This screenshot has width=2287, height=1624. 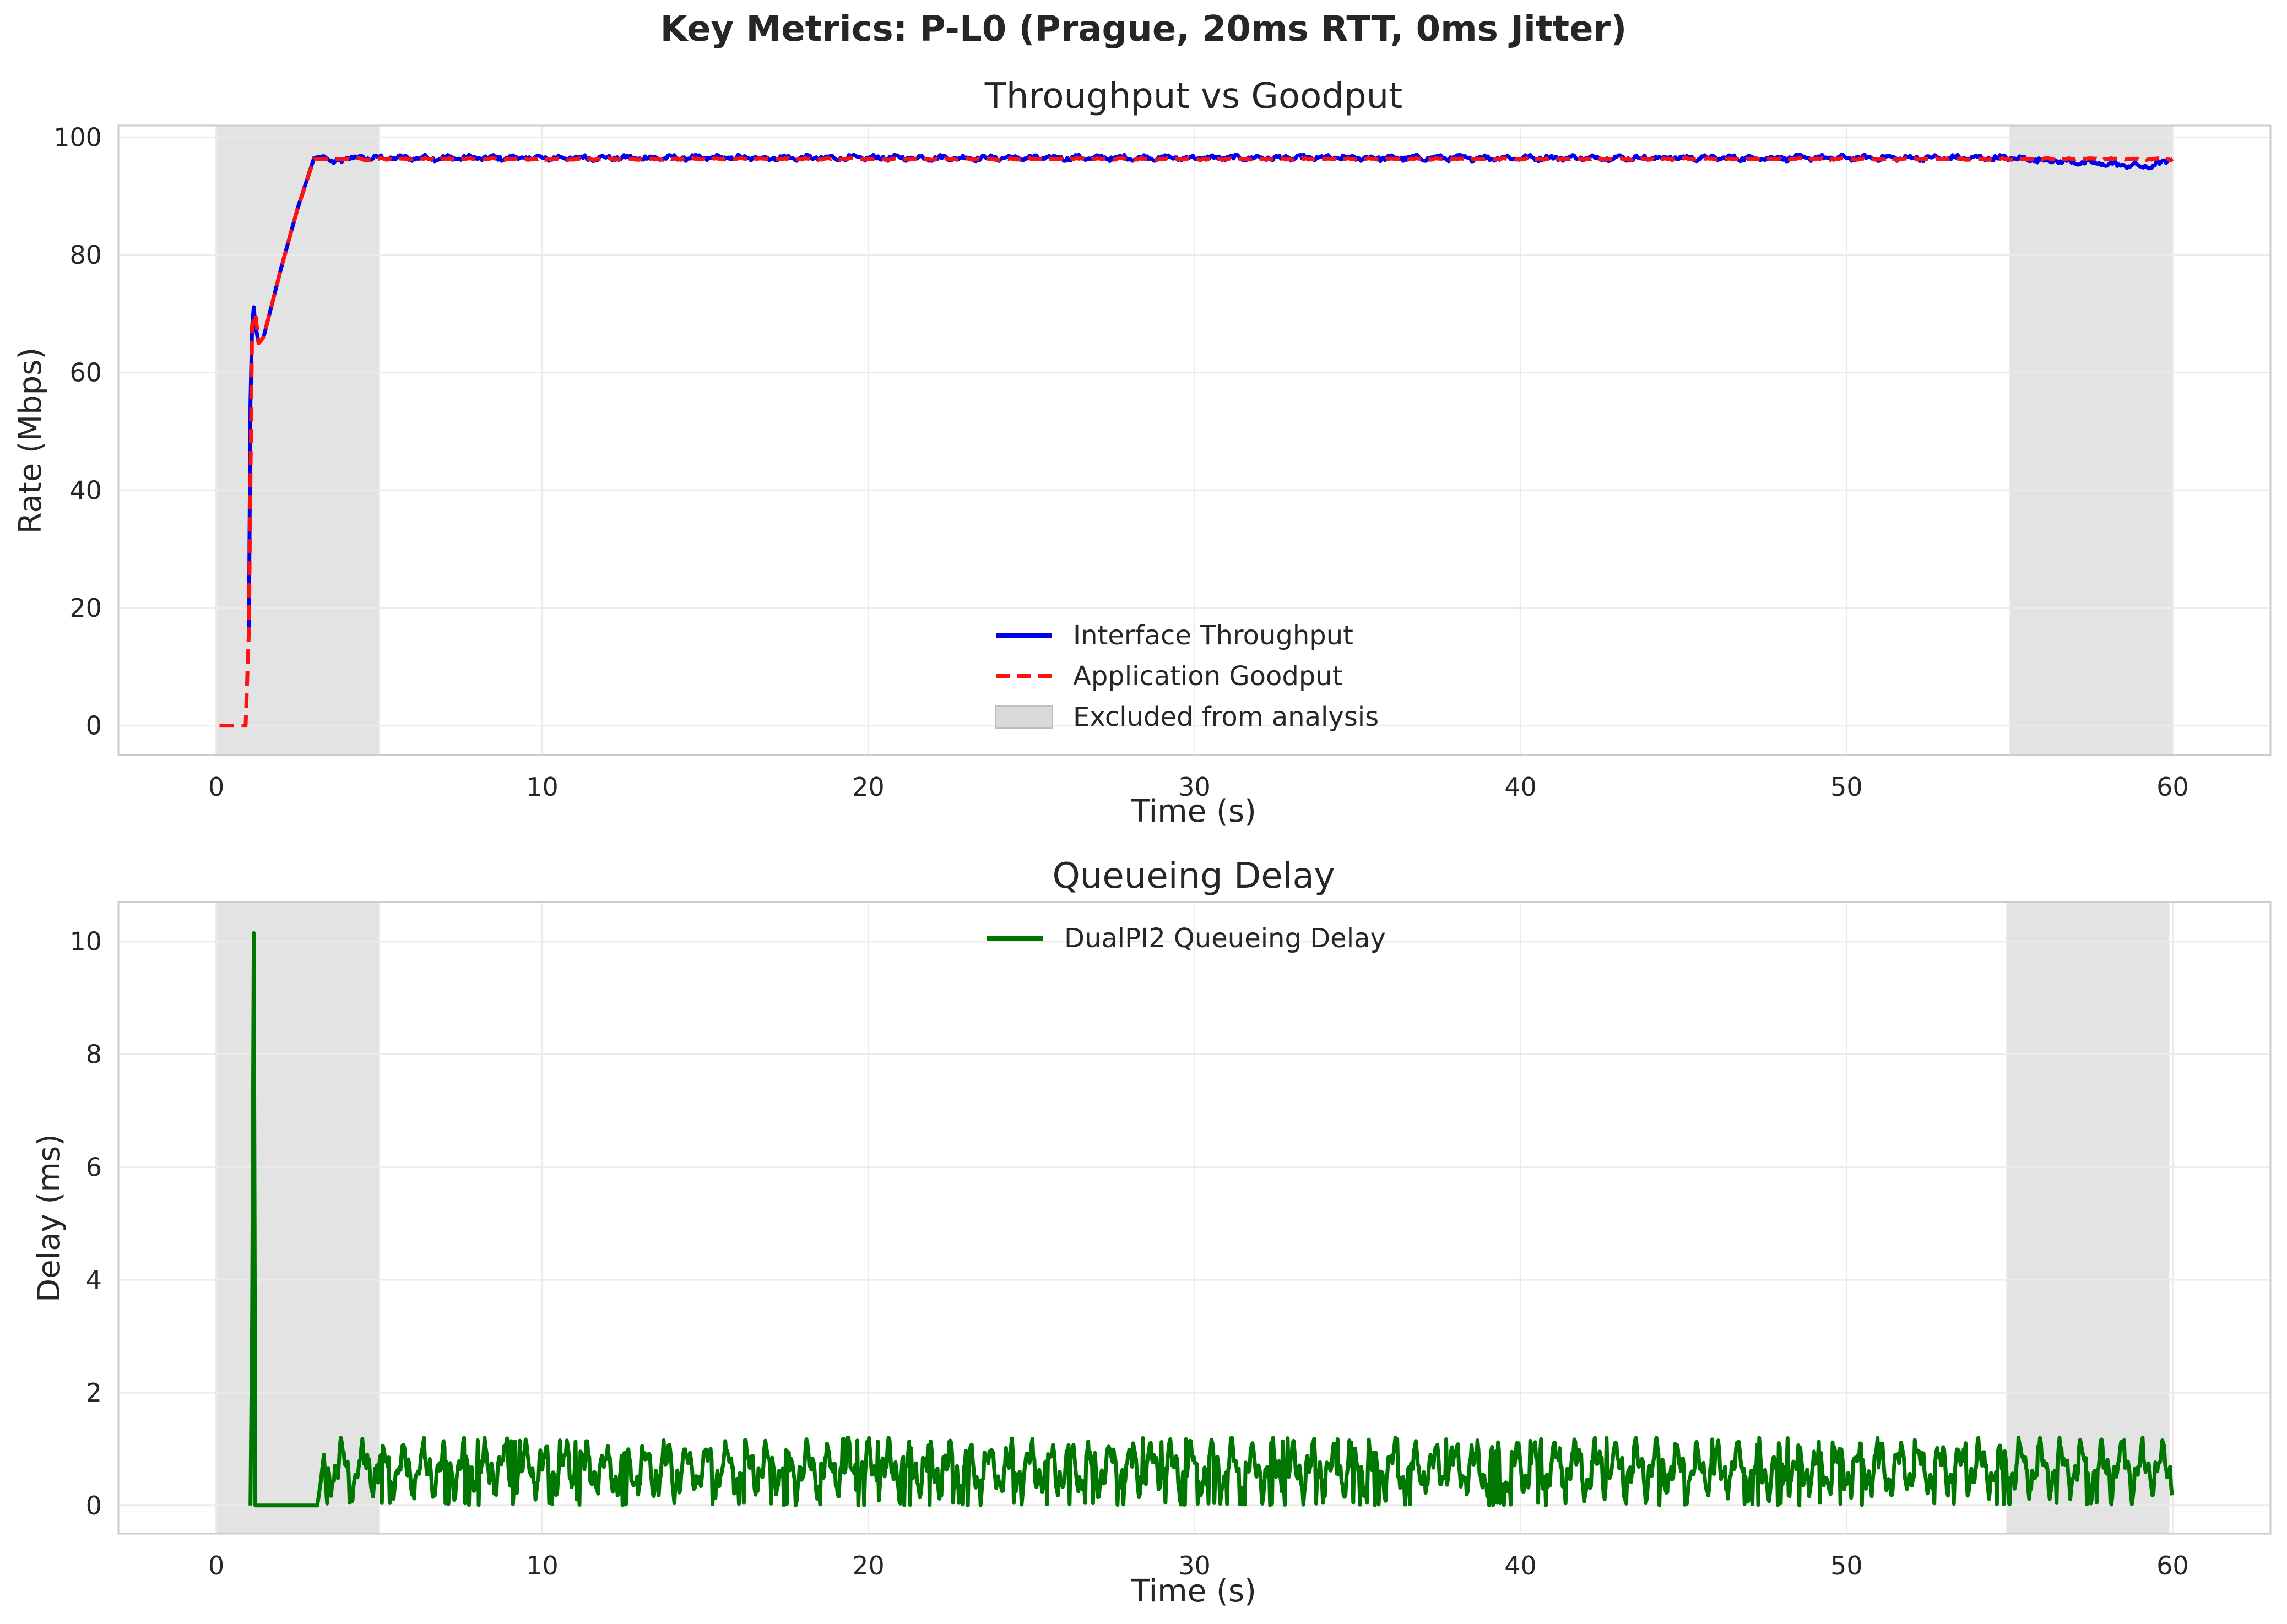 What do you see at coordinates (1208, 676) in the screenshot?
I see `legend-goodput-label: Application Goodput` at bounding box center [1208, 676].